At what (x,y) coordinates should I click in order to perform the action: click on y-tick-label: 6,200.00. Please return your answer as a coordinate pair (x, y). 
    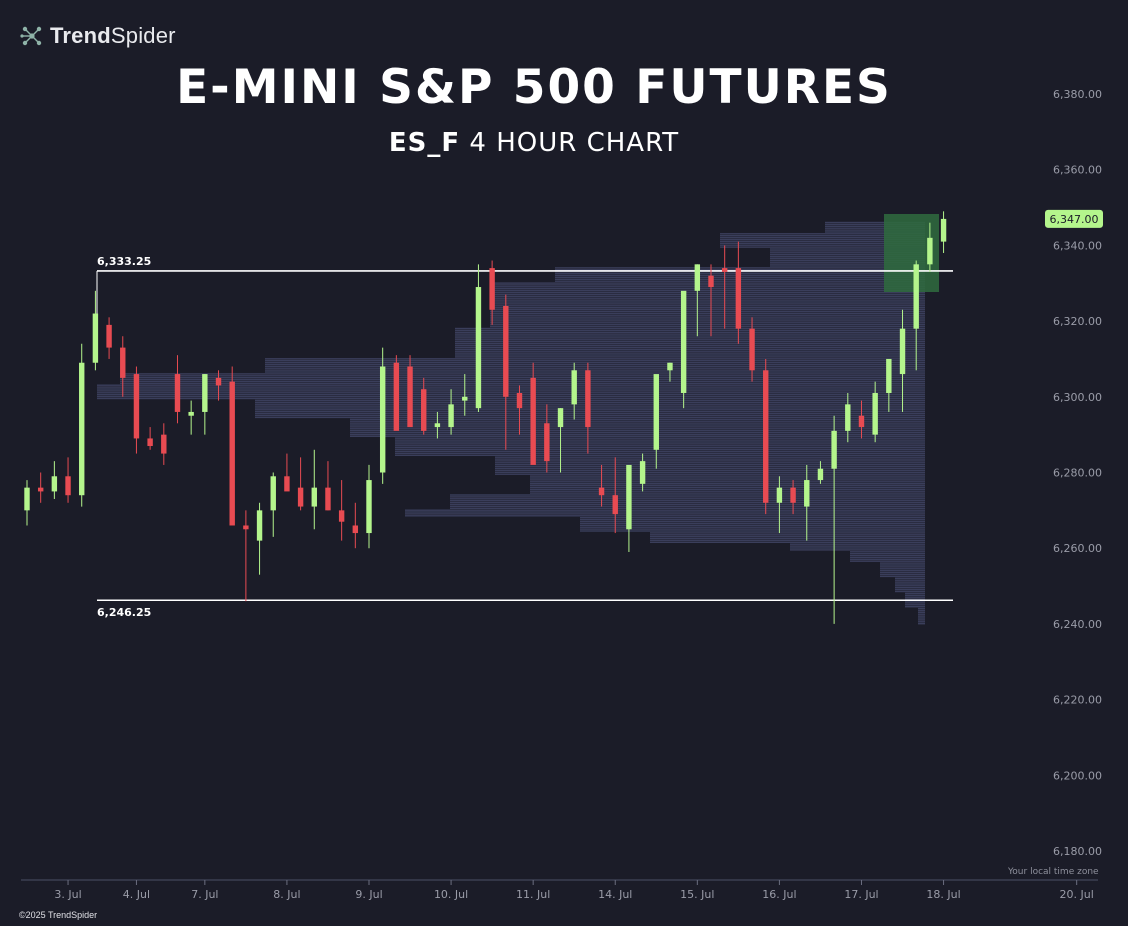
    Looking at the image, I should click on (1077, 775).